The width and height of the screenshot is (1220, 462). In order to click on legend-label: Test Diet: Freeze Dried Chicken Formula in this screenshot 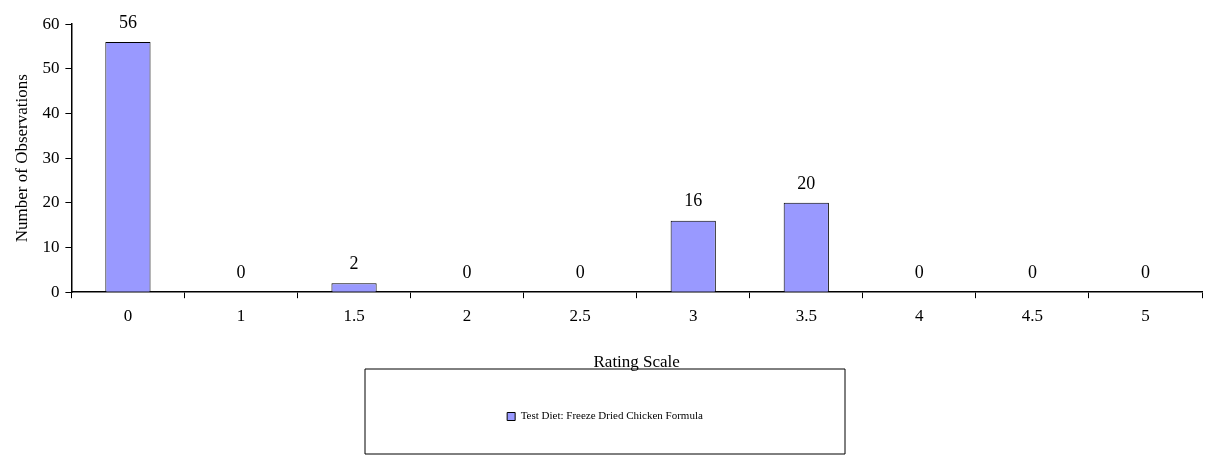, I will do `click(611, 415)`.